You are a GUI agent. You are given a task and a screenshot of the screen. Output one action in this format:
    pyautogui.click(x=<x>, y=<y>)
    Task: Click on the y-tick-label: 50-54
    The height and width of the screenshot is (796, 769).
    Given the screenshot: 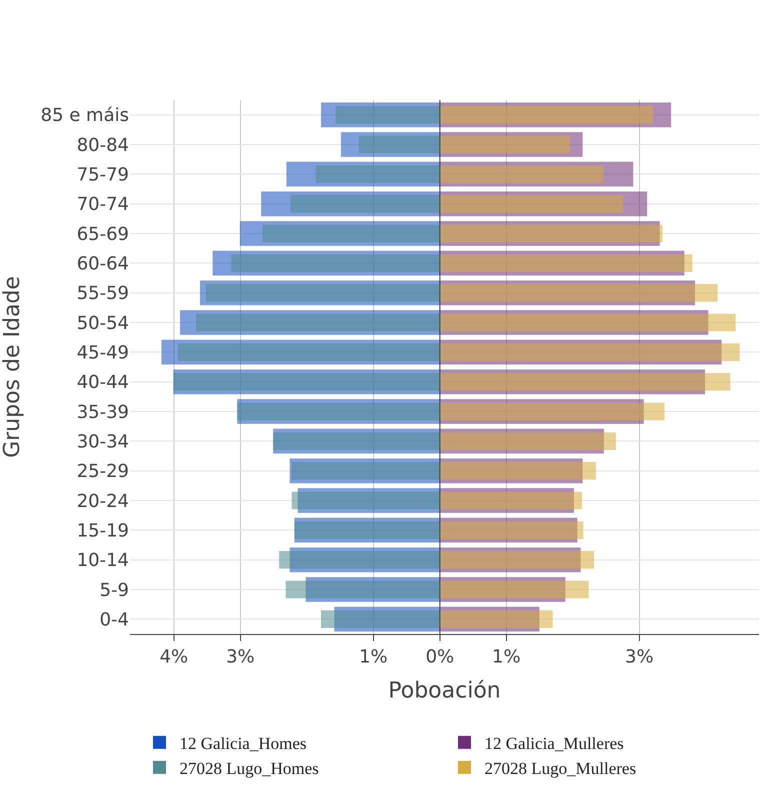 What is the action you would take?
    pyautogui.click(x=102, y=323)
    